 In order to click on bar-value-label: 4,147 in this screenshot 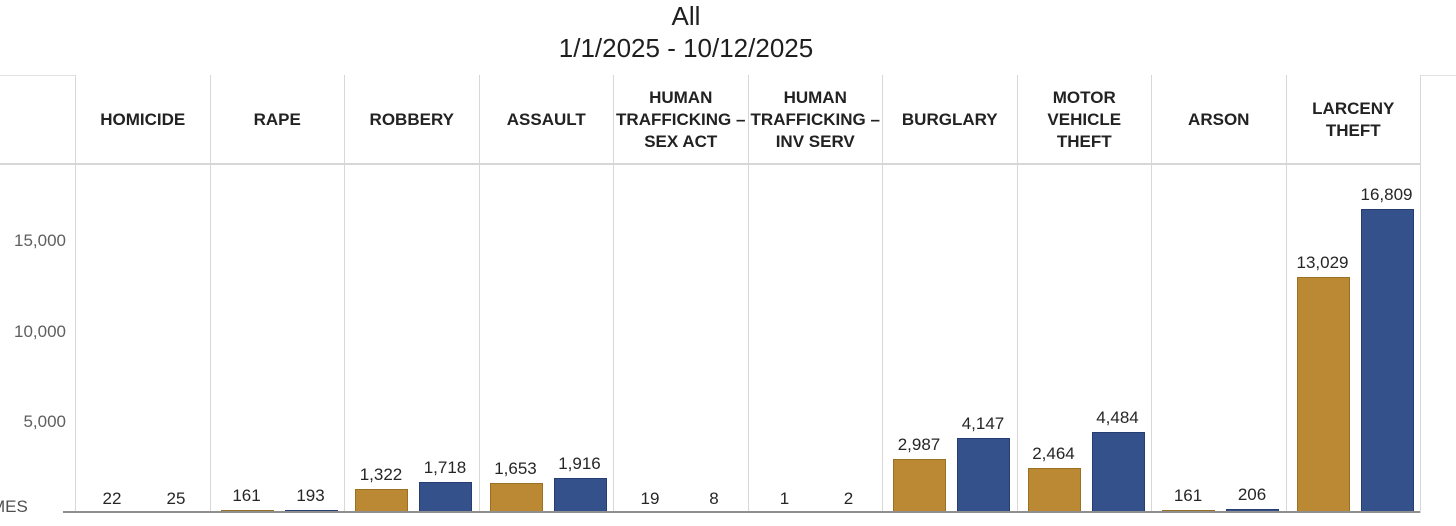, I will do `click(983, 423)`.